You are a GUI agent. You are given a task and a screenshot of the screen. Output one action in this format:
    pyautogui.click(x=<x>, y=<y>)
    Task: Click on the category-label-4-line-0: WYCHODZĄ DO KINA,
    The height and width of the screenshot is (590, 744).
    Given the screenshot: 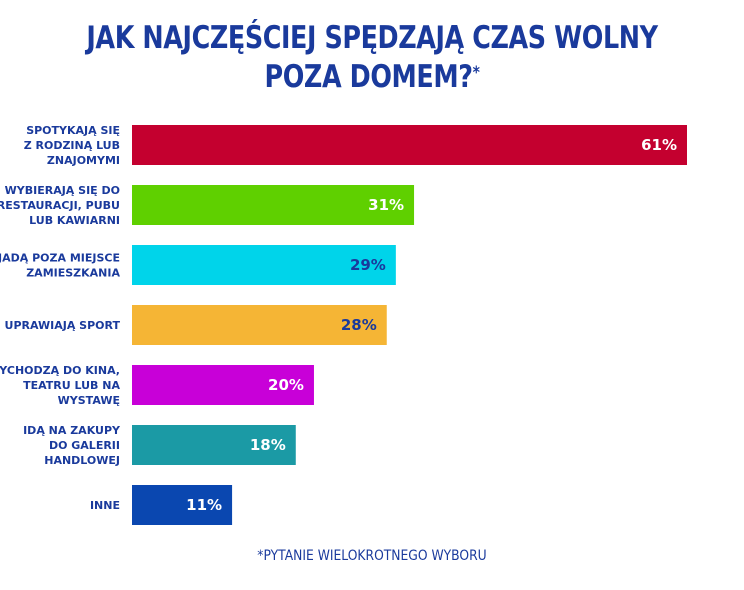 What is the action you would take?
    pyautogui.click(x=60, y=370)
    